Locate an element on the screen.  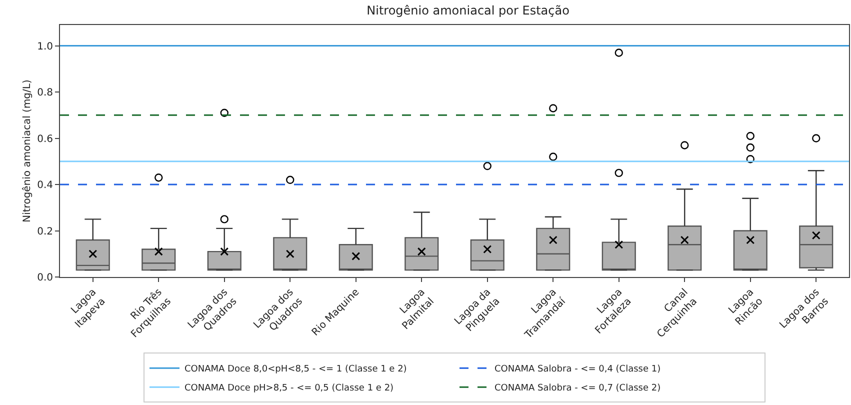
chart-title: Nitrogênio amoniacal por Estação is located at coordinates (468, 10).